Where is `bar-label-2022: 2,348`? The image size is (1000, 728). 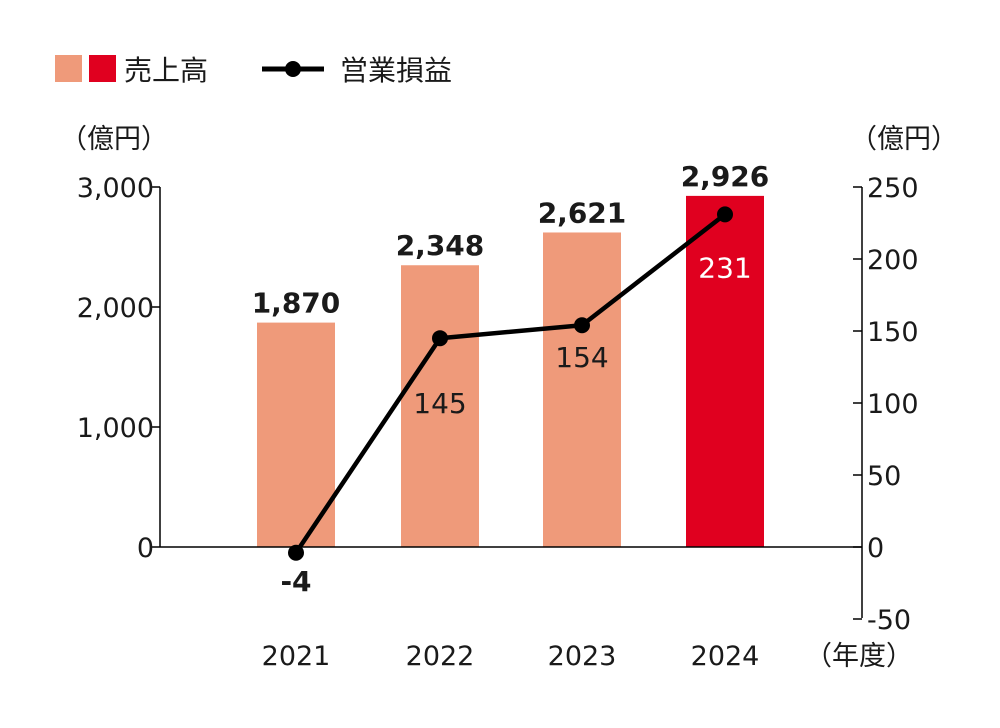
bar-label-2022: 2,348 is located at coordinates (440, 245).